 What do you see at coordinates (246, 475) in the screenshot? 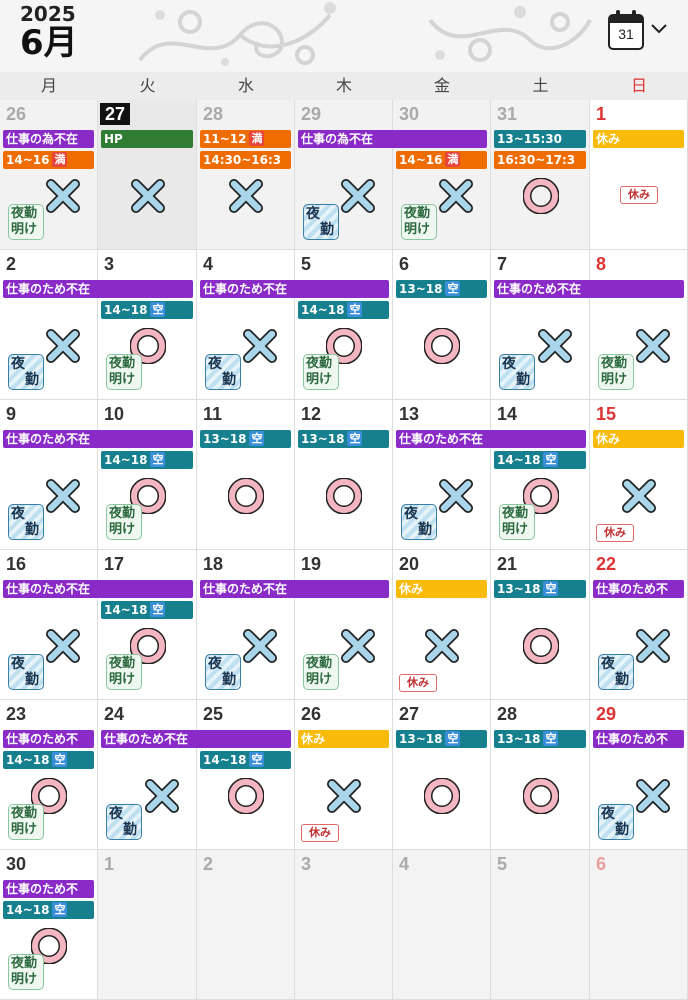
I see `day-cell: 11` at bounding box center [246, 475].